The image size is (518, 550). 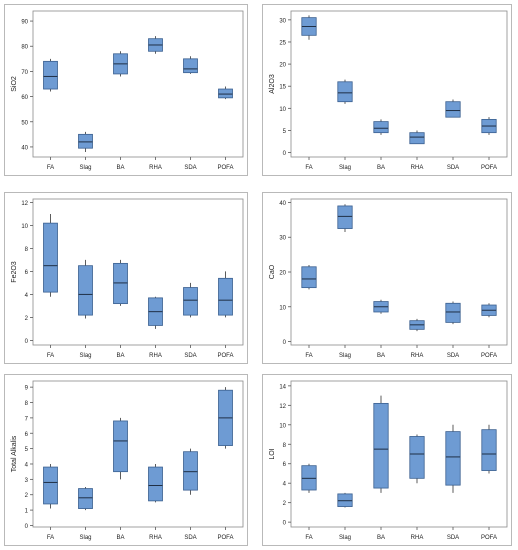 What do you see at coordinates (24, 98) in the screenshot?
I see `y-tick-label: 60` at bounding box center [24, 98].